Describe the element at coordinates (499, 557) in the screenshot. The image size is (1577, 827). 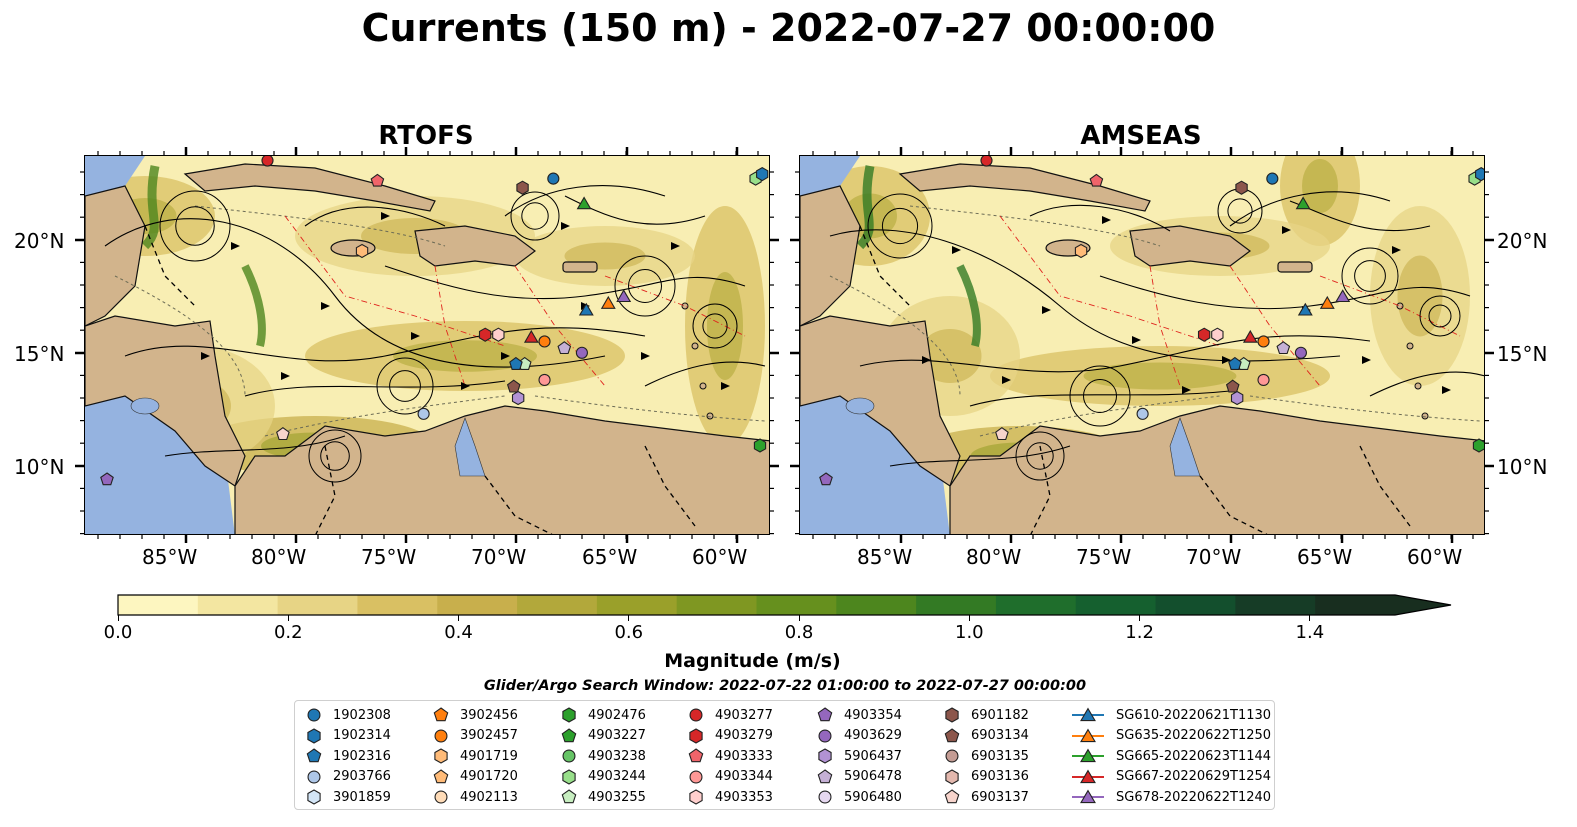
I see `lon-tick-label: 70°W` at that location.